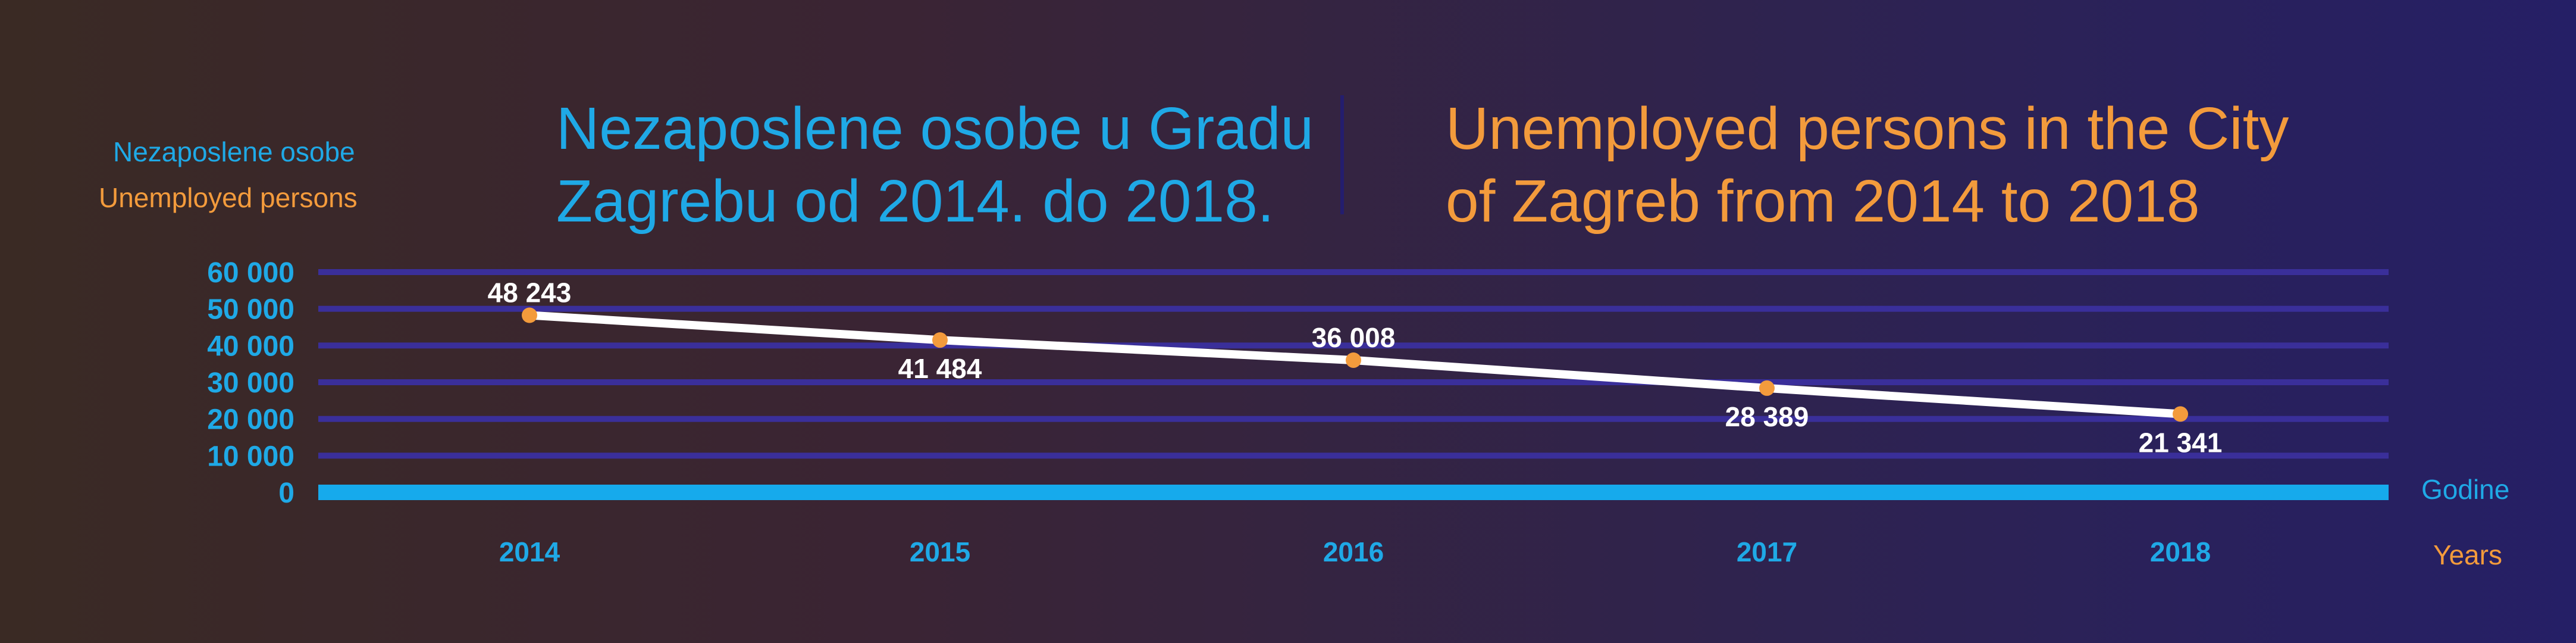 The width and height of the screenshot is (2576, 643). Describe the element at coordinates (1767, 416) in the screenshot. I see `data-label-2017: 28 389` at that location.